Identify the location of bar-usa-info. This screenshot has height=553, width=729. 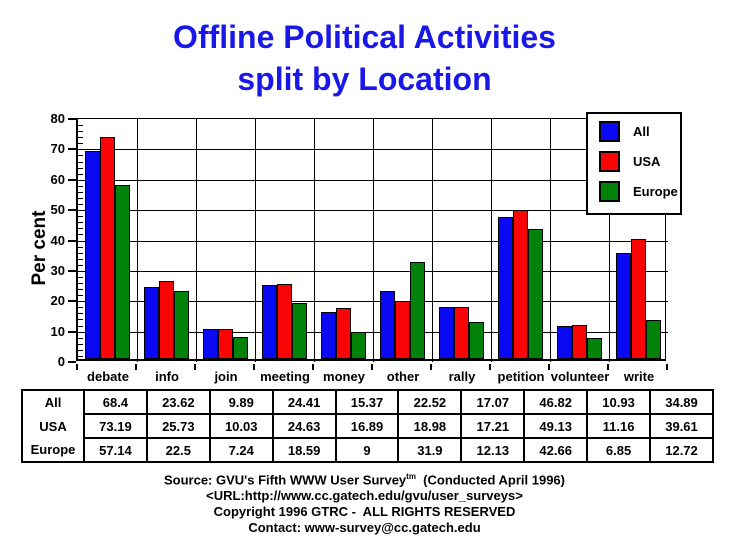
(166, 320).